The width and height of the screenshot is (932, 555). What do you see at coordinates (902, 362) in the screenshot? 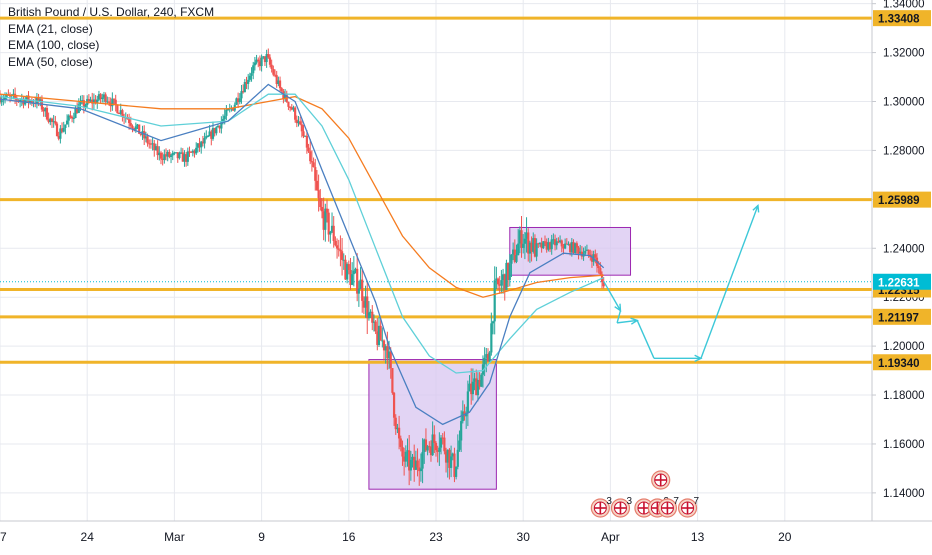
I see `level-price-tag: 1.19340` at bounding box center [902, 362].